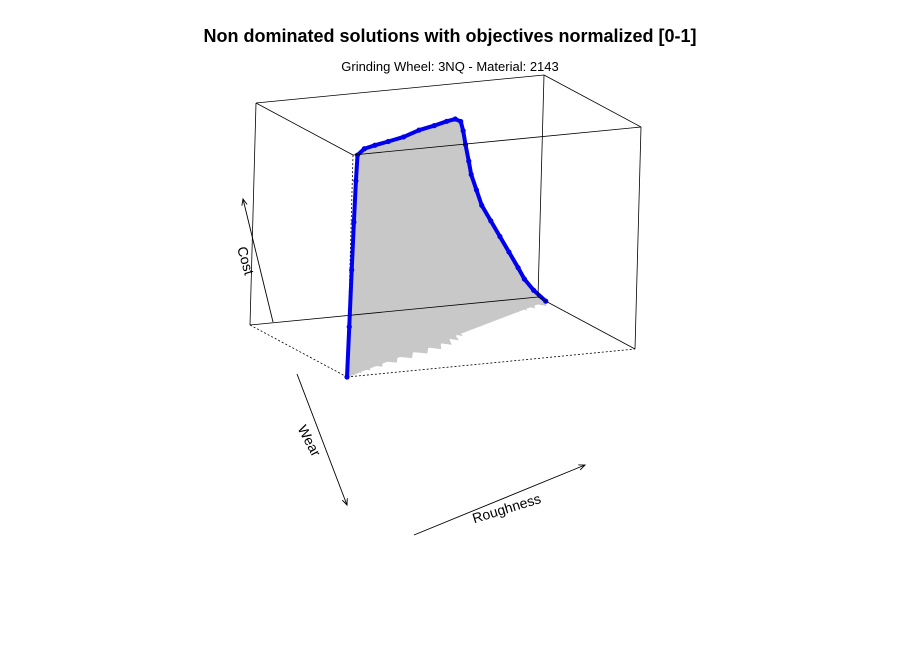 Image resolution: width=900 pixels, height=650 pixels. I want to click on pareto-surface, so click(446, 248).